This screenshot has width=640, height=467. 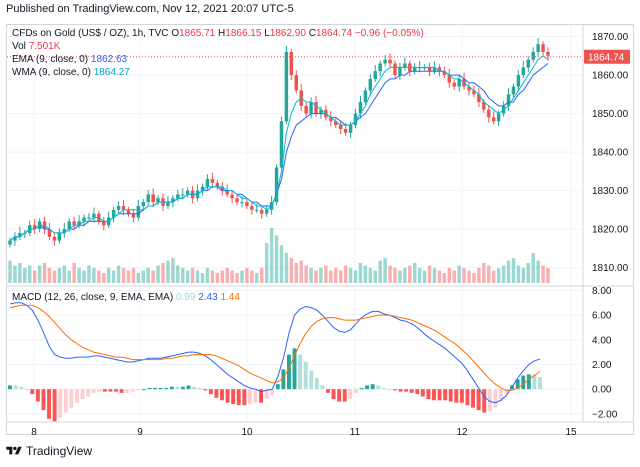 What do you see at coordinates (602, 316) in the screenshot?
I see `macd-tick-label: 6.00` at bounding box center [602, 316].